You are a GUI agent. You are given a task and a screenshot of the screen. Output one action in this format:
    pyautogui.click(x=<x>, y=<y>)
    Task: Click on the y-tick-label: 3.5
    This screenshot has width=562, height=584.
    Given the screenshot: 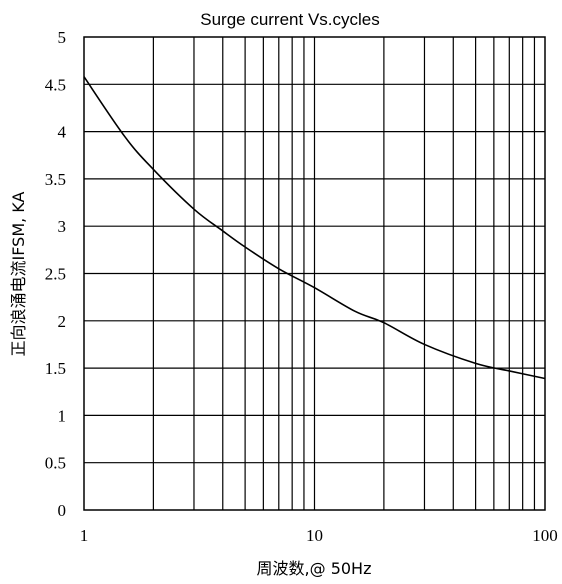 What is the action you would take?
    pyautogui.click(x=55, y=179)
    